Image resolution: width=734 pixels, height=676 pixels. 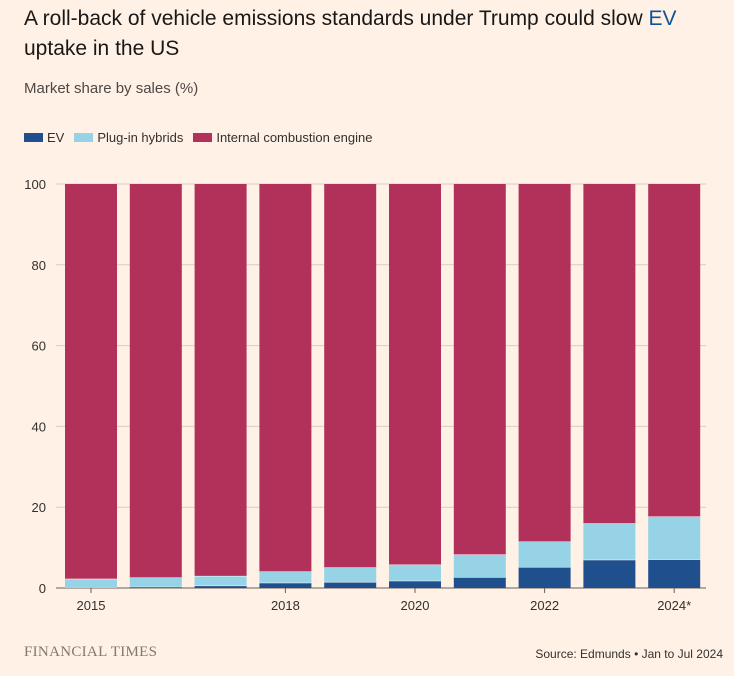 I want to click on legend-item-ev: EV, so click(x=44, y=137).